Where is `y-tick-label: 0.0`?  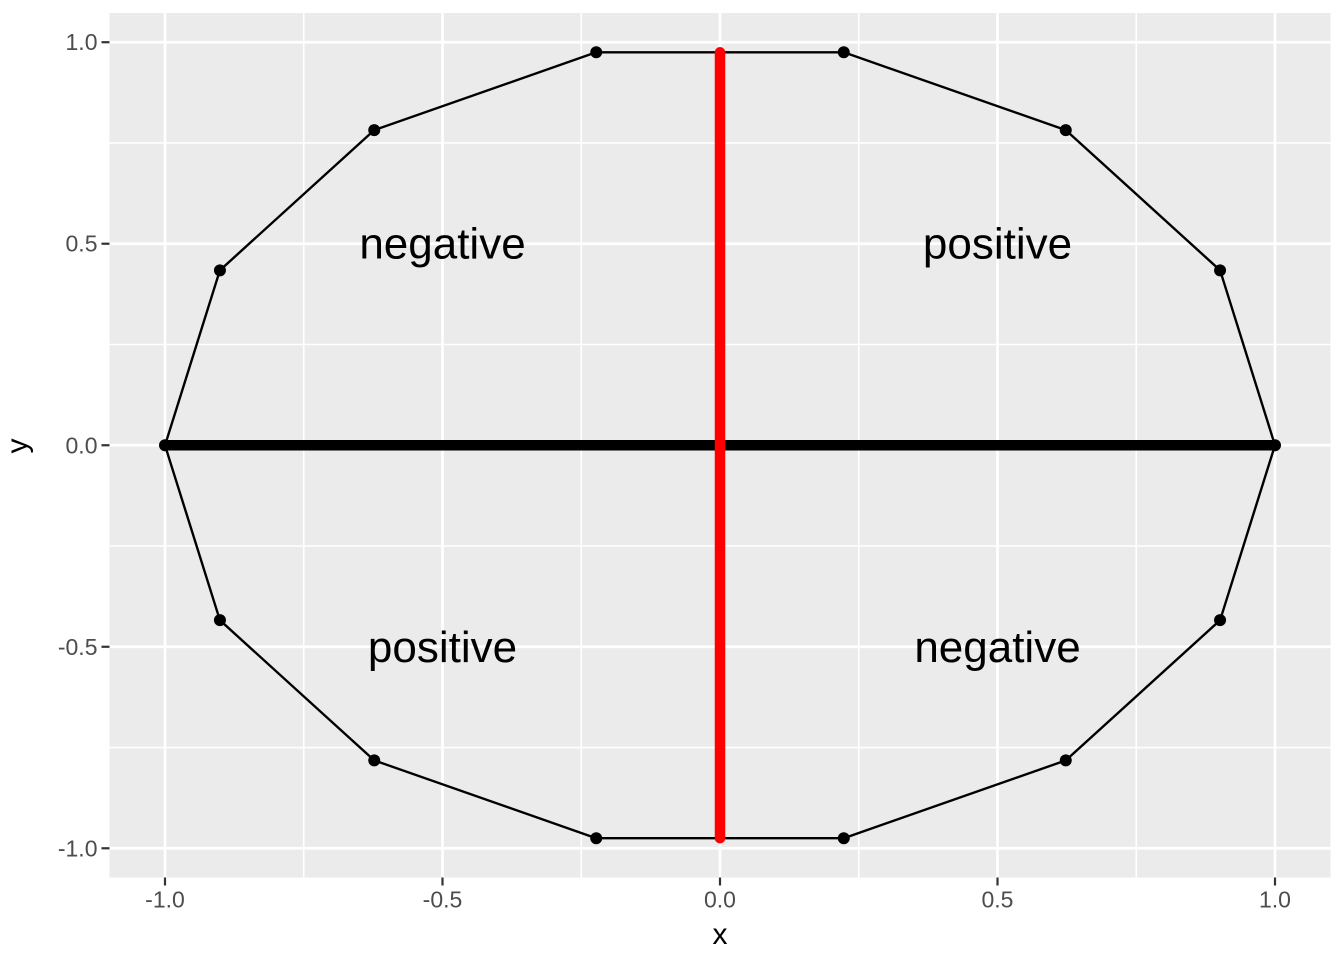 y-tick-label: 0.0 is located at coordinates (82, 445).